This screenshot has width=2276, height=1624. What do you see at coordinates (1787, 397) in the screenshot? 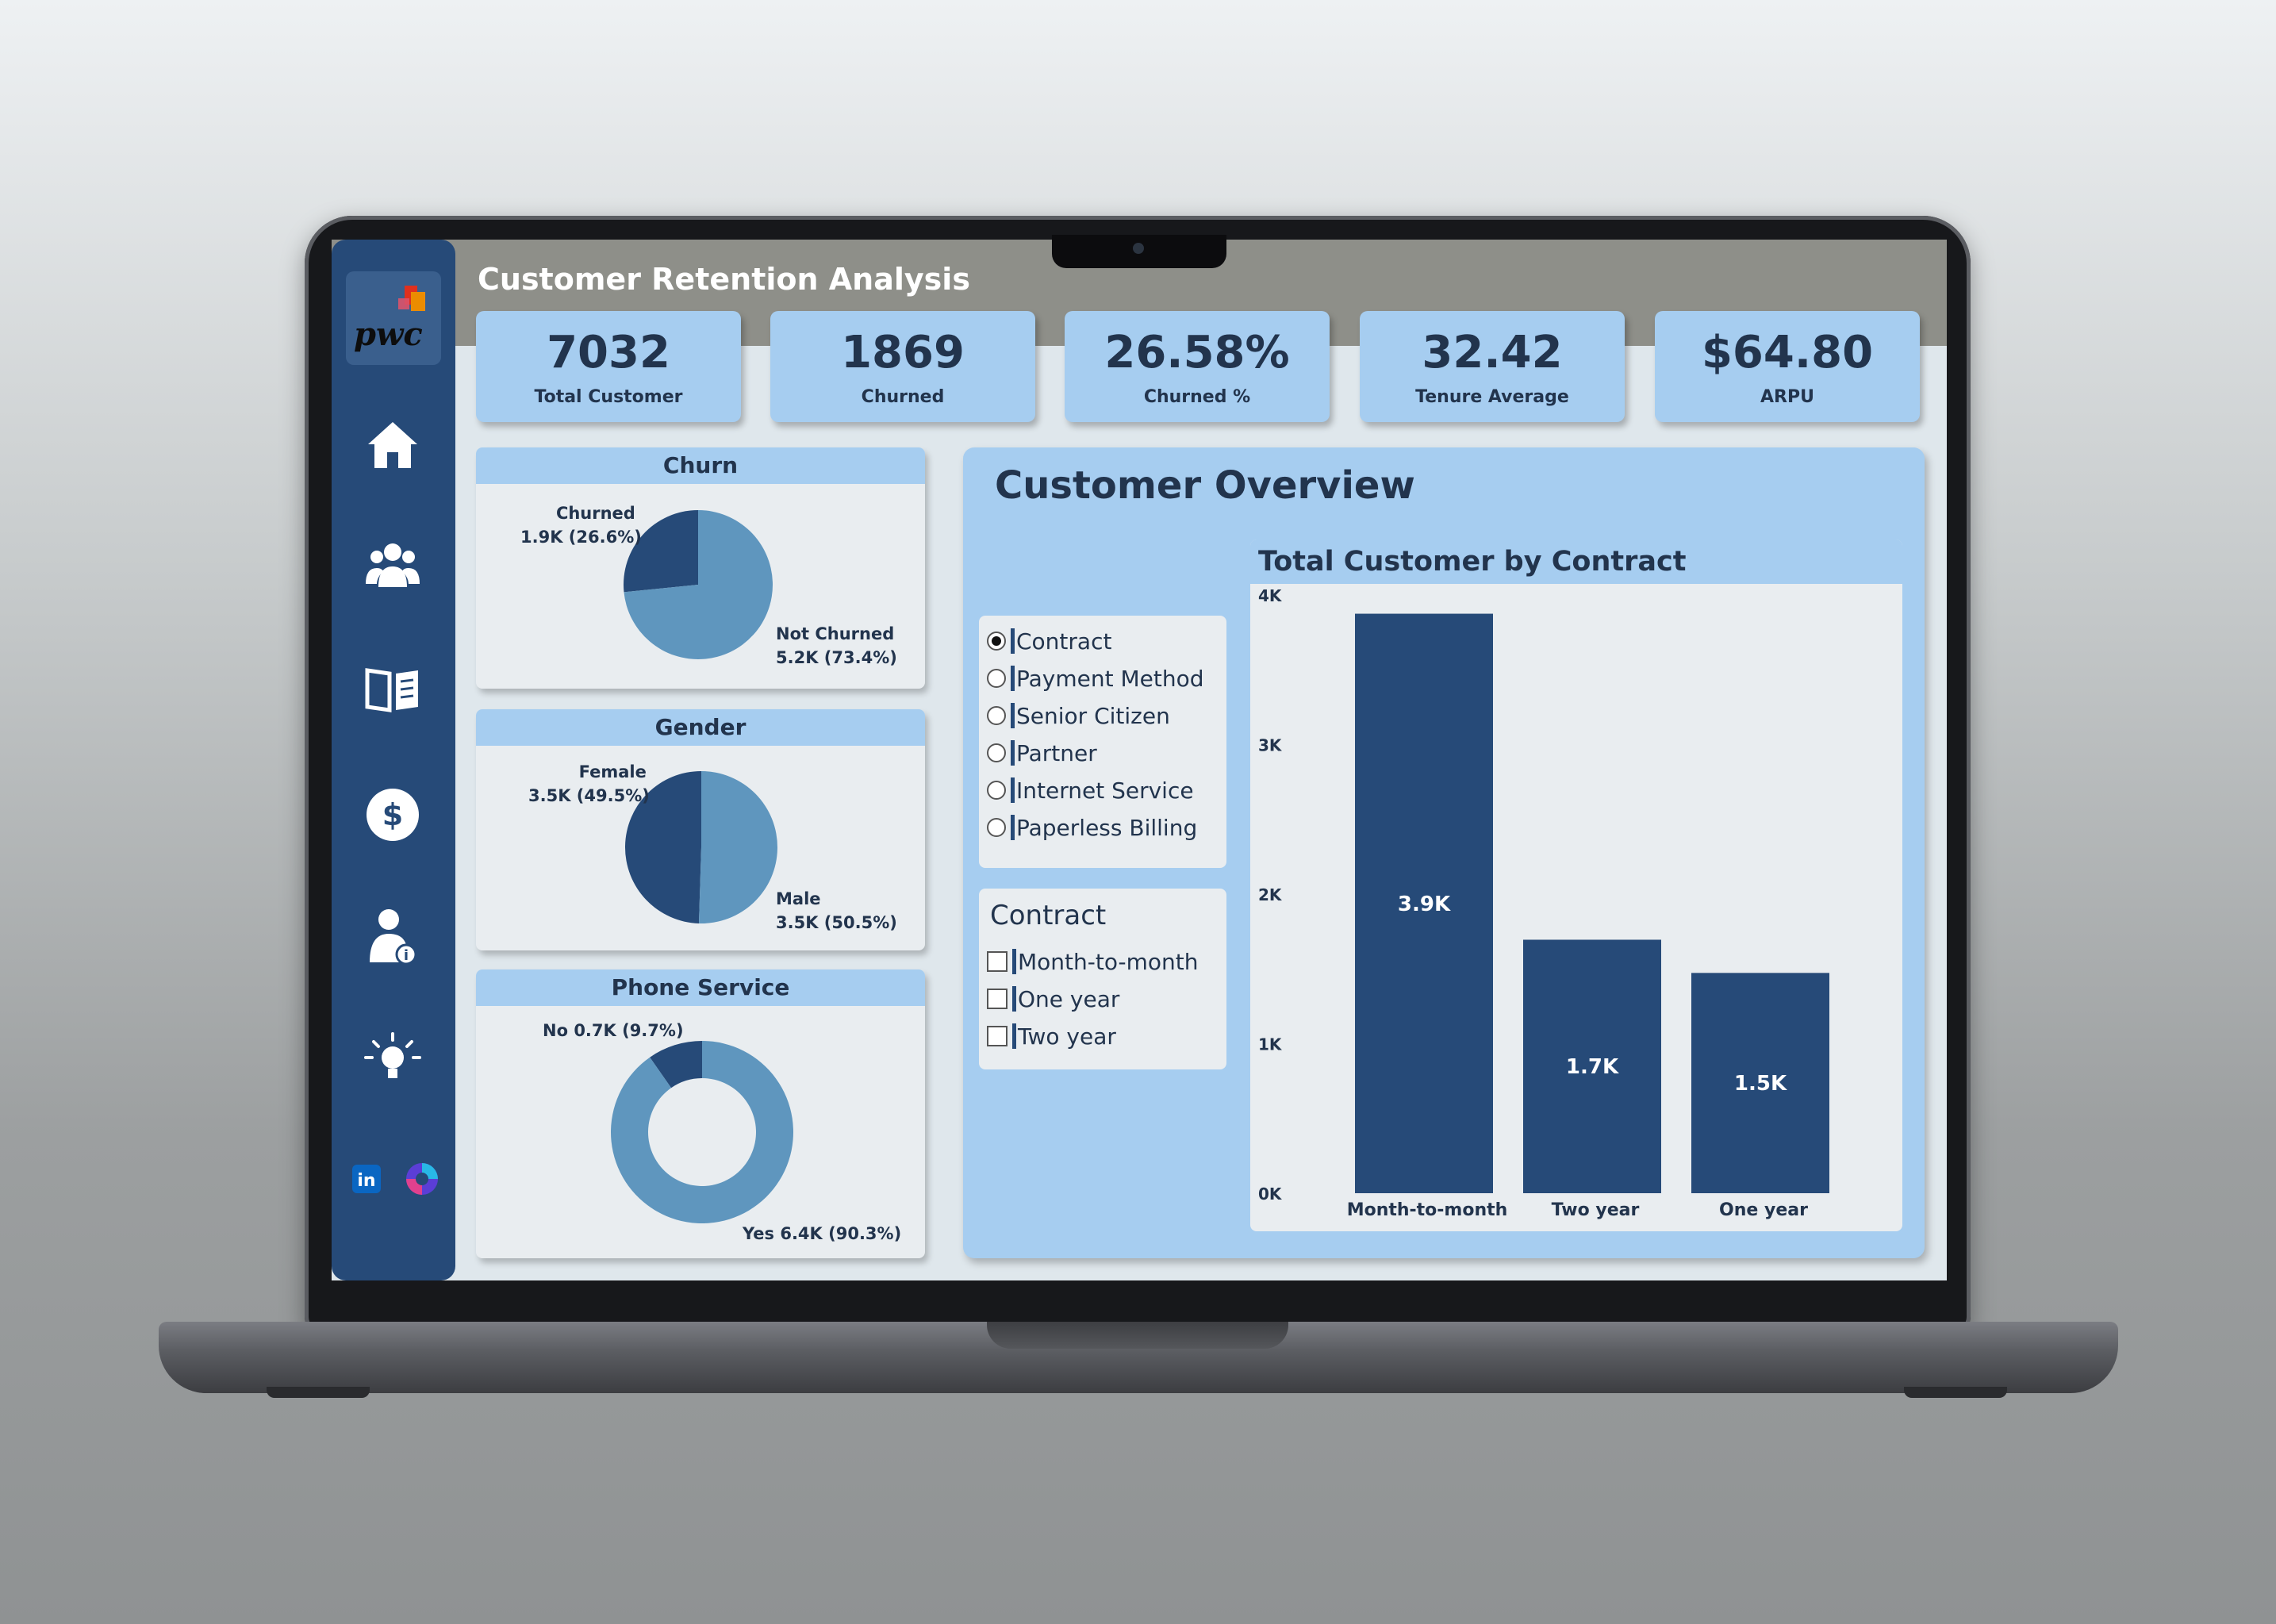
I see `kpi-label: ARPU` at bounding box center [1787, 397].